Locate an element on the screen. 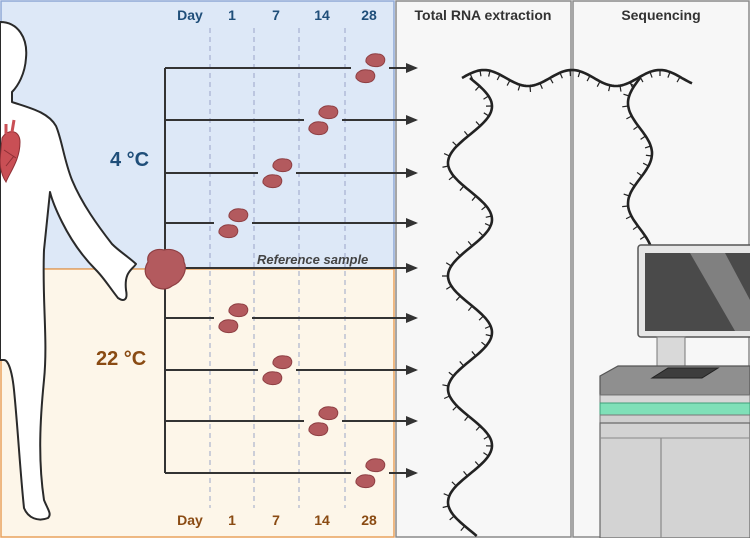 The width and height of the screenshot is (750, 538). day-bottom-28: 28 is located at coordinates (369, 520).